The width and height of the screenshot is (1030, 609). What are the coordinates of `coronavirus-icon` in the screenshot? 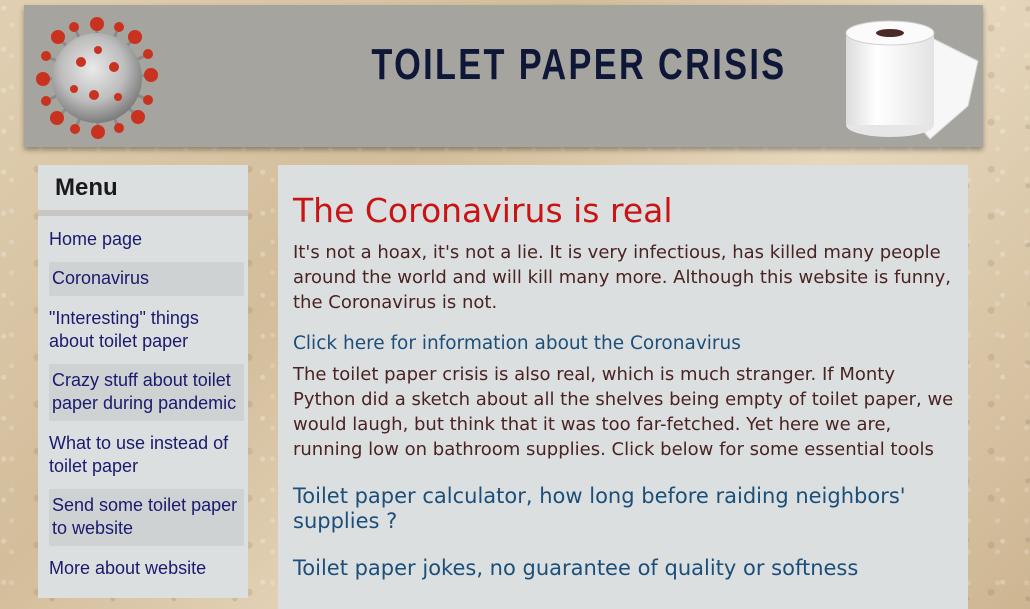 It's located at (97, 78).